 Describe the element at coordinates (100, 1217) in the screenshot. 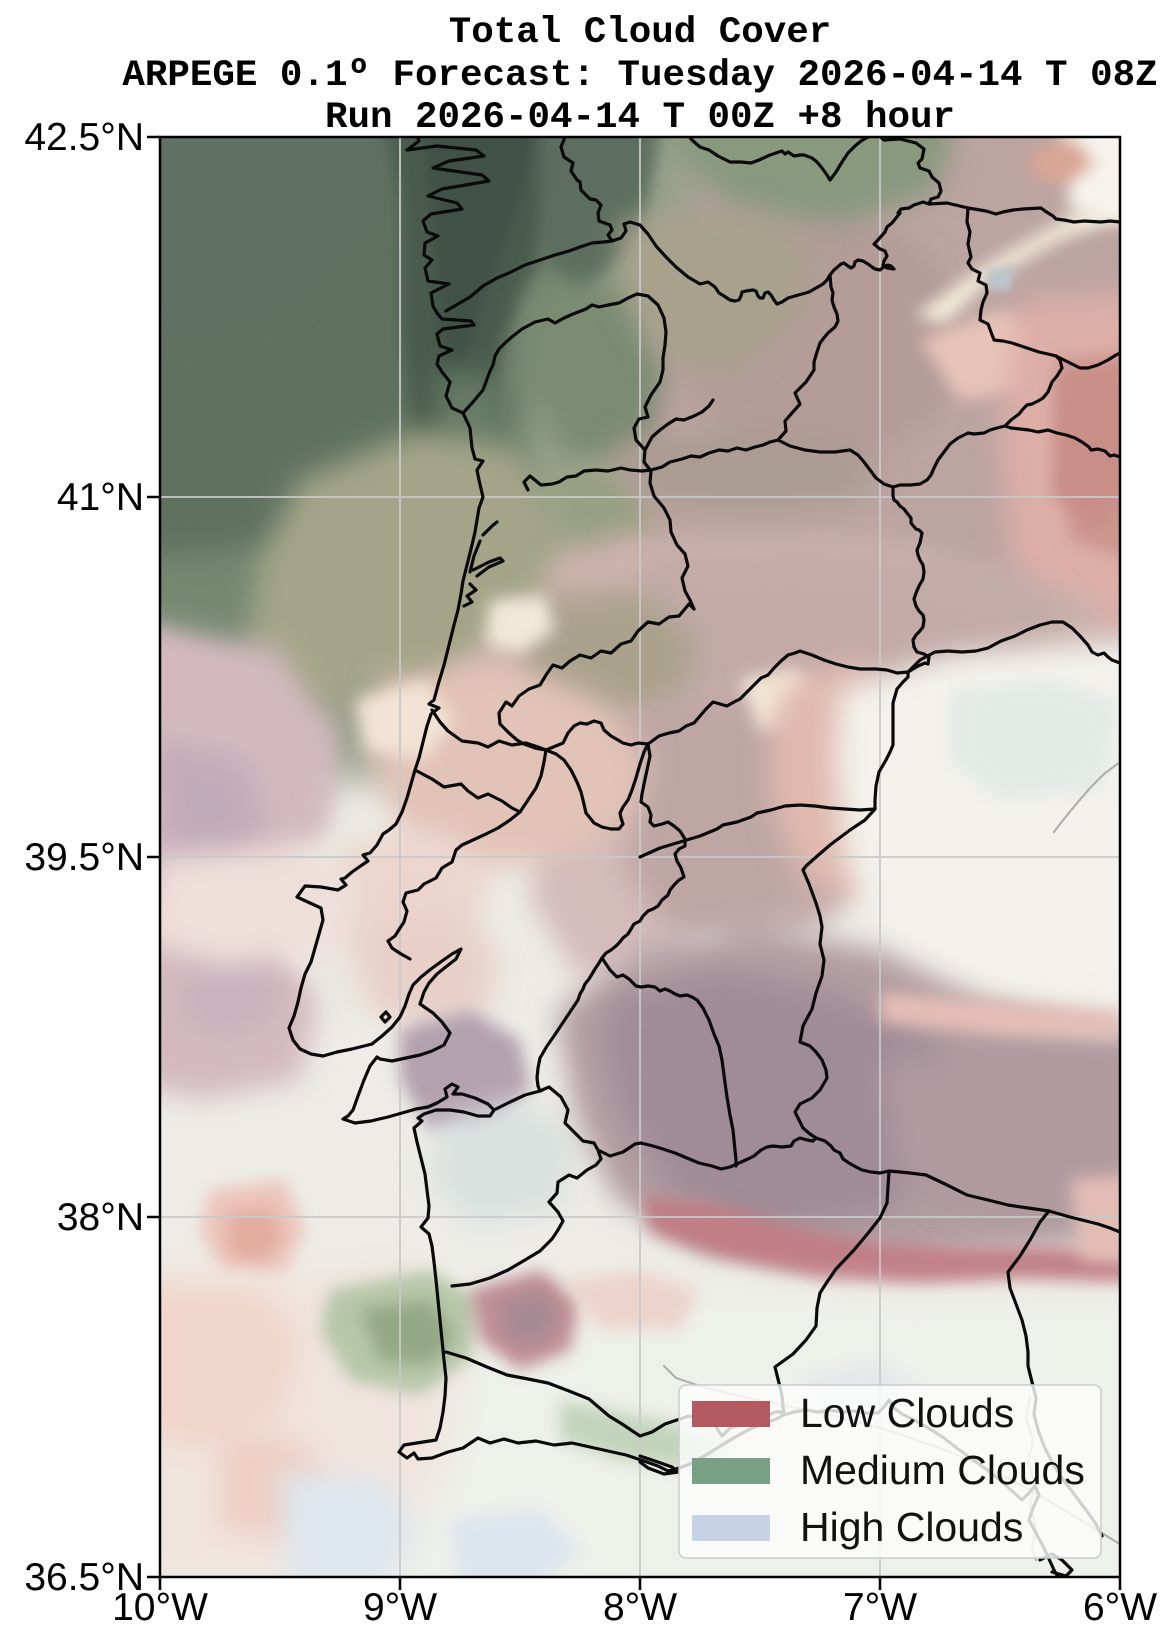

I see `svg-text: 38°N` at that location.